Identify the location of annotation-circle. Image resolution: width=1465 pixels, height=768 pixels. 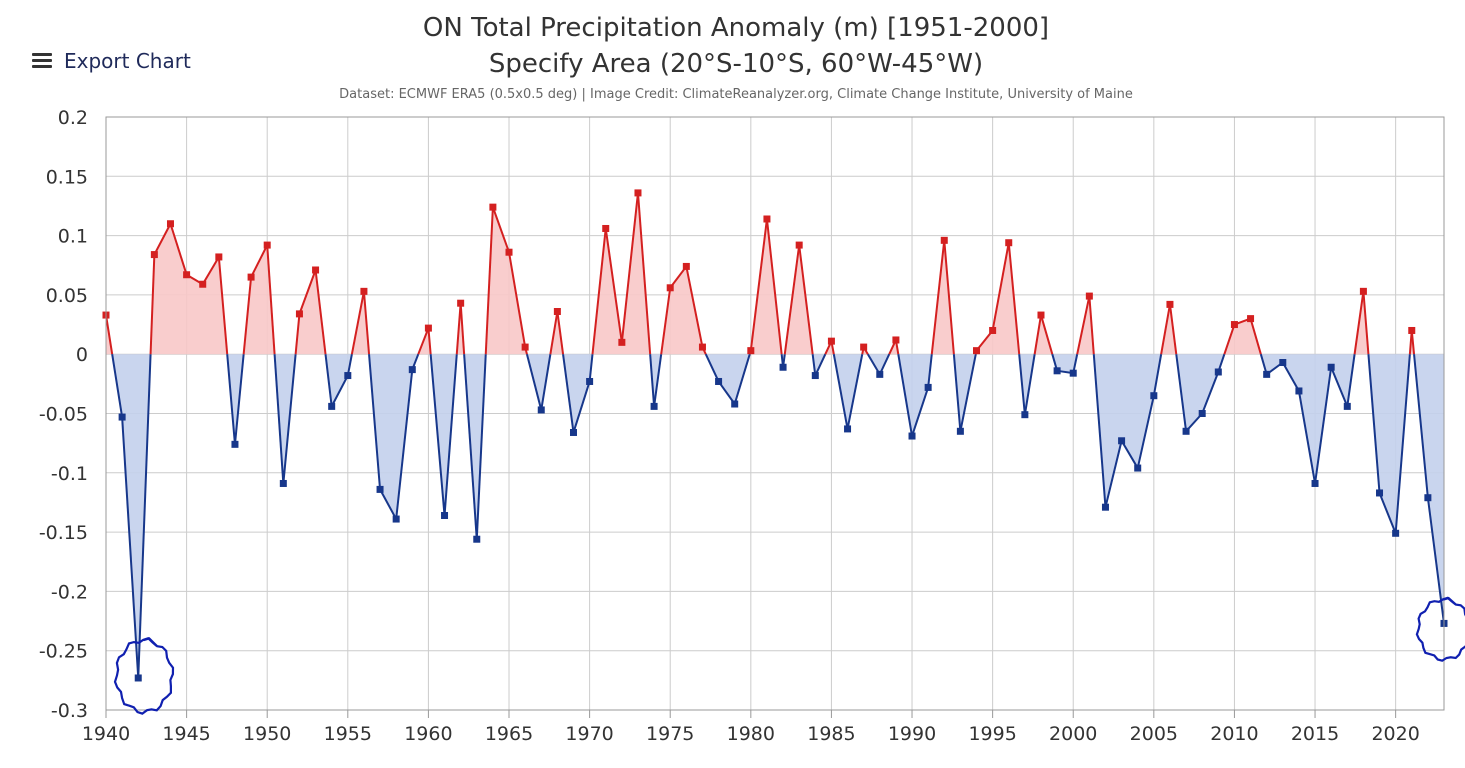
(144, 675).